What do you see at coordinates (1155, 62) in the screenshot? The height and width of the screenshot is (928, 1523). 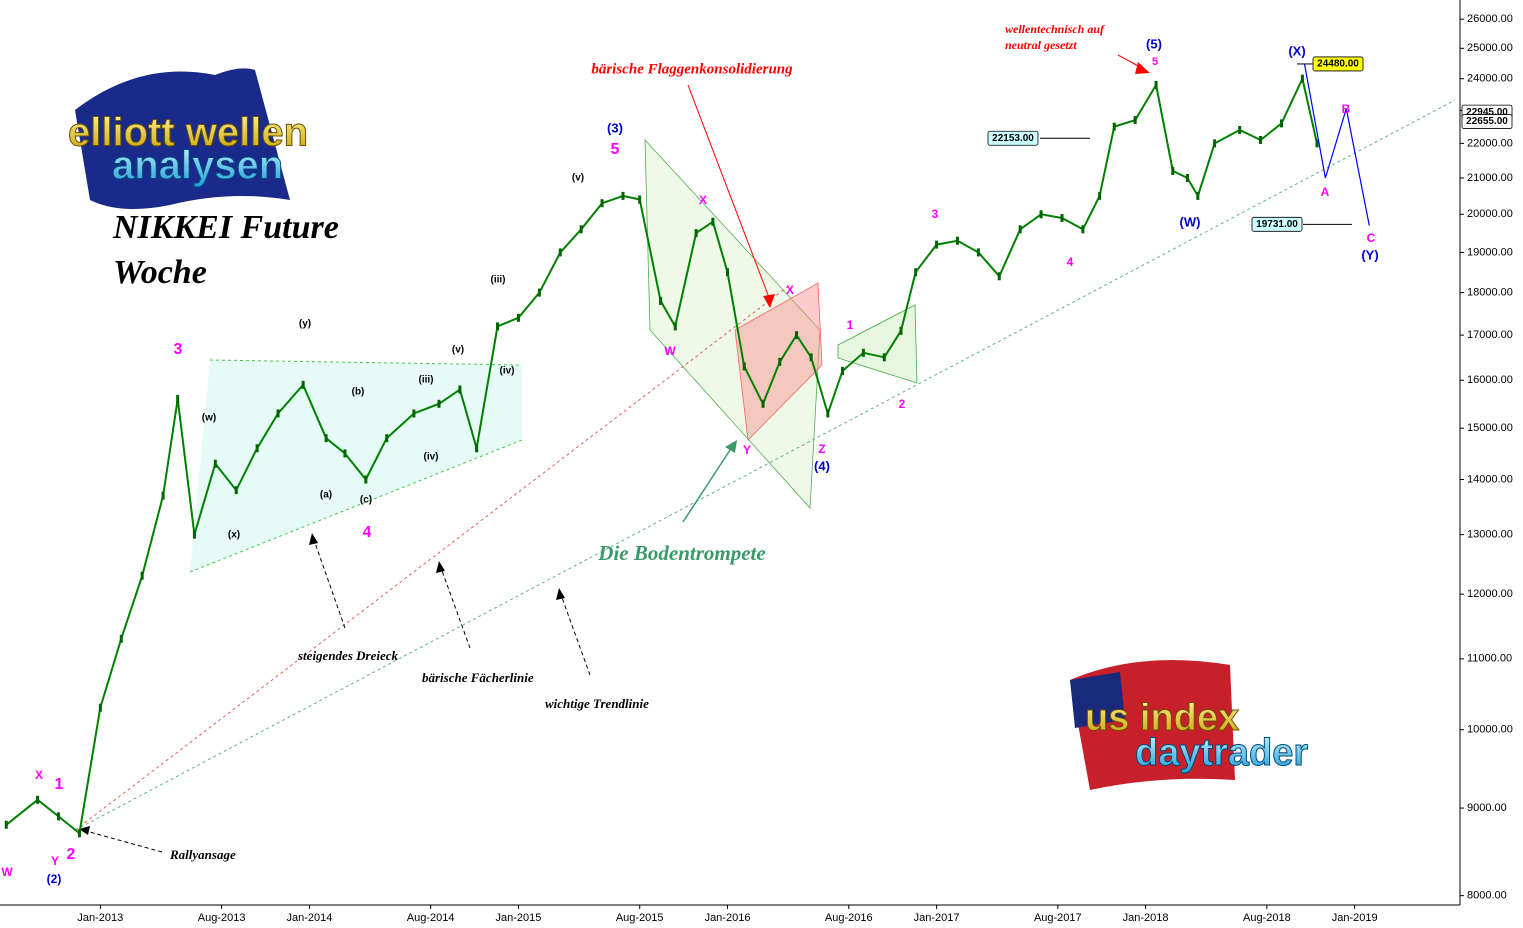 I see `wave-label: 5` at bounding box center [1155, 62].